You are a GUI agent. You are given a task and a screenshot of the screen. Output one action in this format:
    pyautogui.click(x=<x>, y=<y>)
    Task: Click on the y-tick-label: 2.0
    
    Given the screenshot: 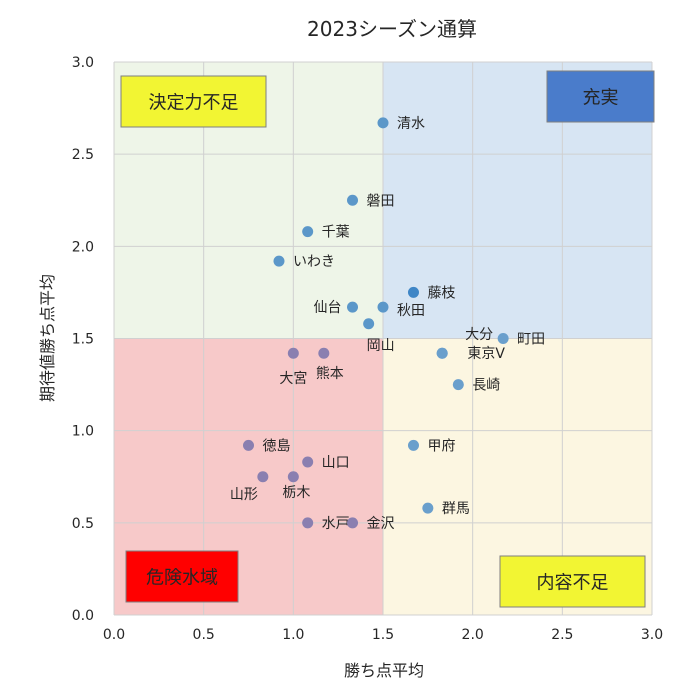 What is the action you would take?
    pyautogui.click(x=83, y=247)
    